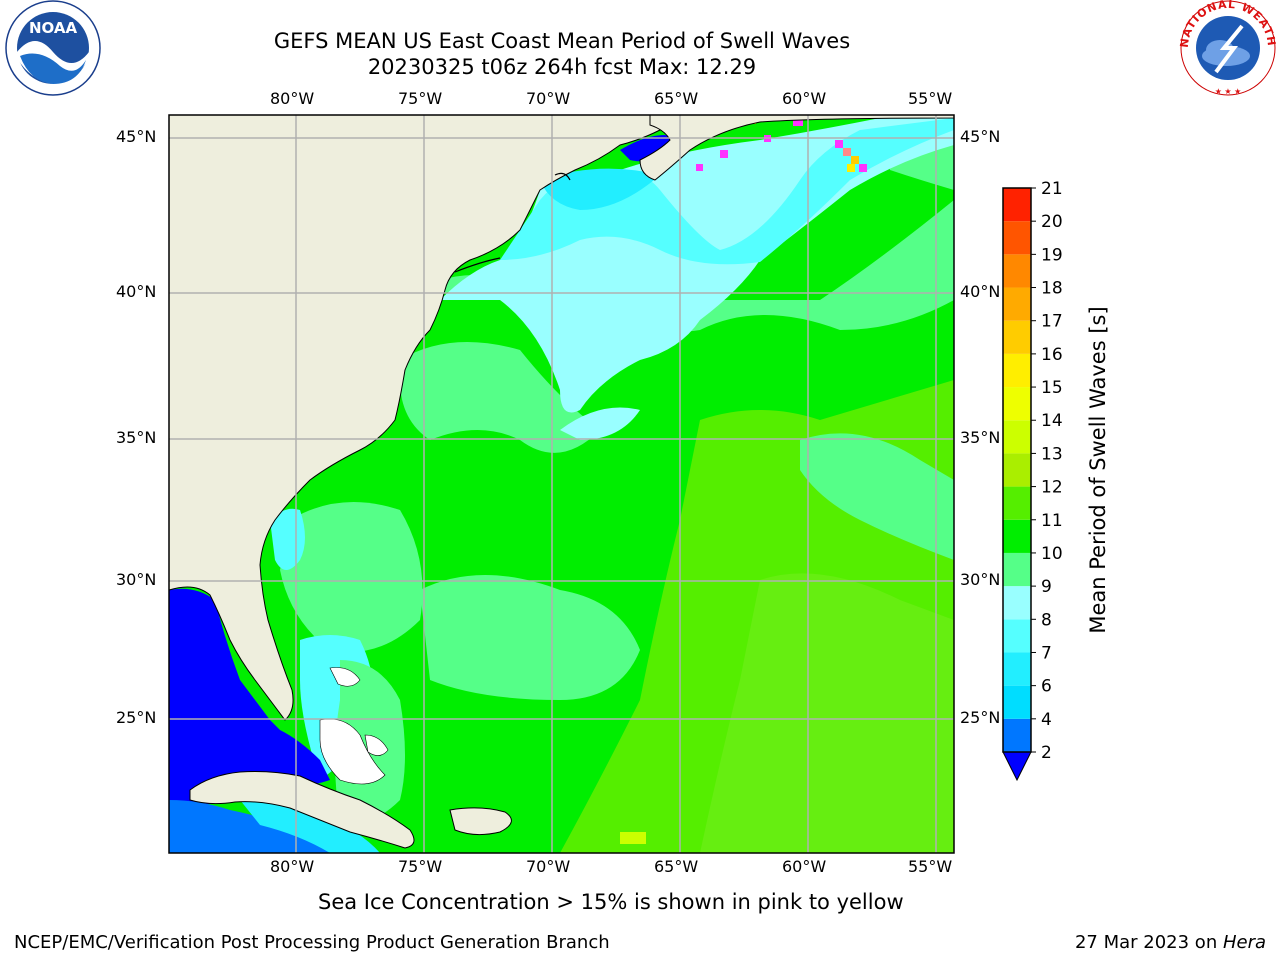 Image resolution: width=1280 pixels, height=960 pixels. What do you see at coordinates (1052, 322) in the screenshot?
I see `colorbar-tick-label: 17` at bounding box center [1052, 322].